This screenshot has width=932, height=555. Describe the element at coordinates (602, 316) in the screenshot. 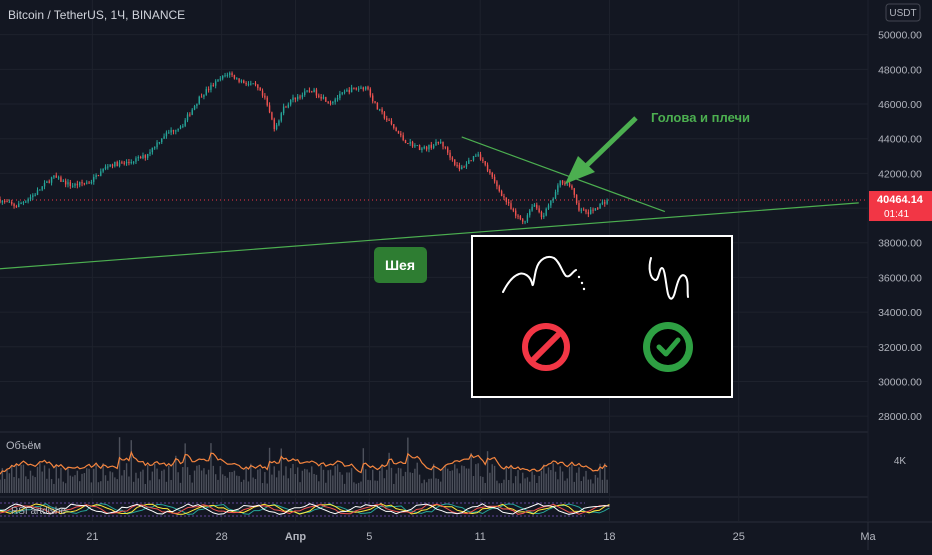

I see `comparison-panel` at that location.